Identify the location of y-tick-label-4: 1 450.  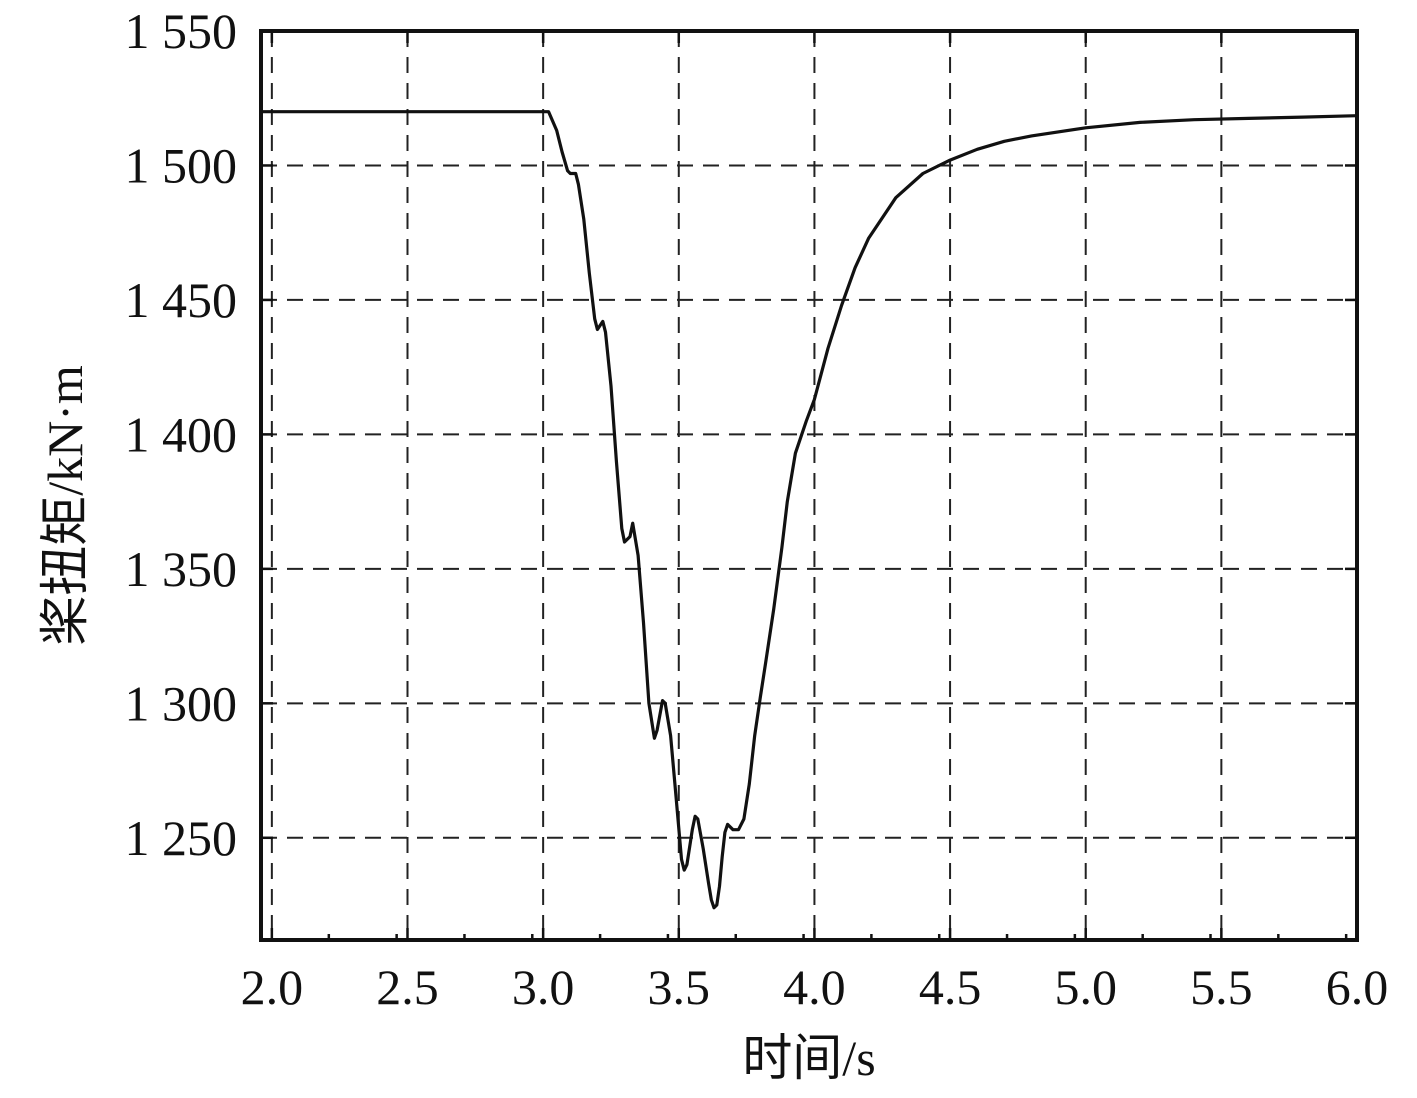
(181, 300).